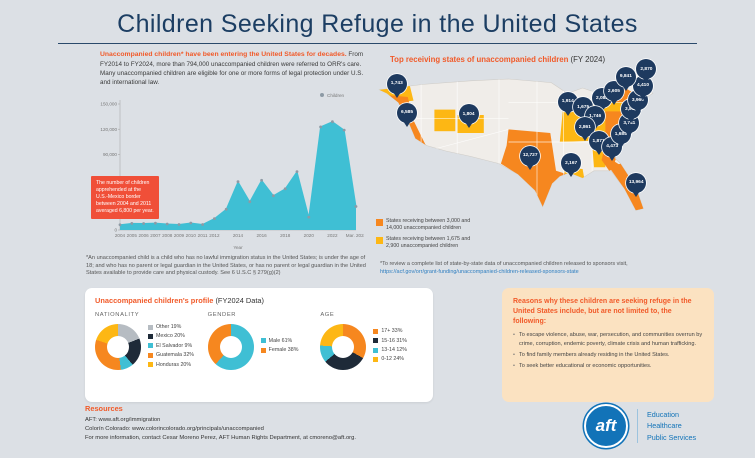 The image size is (755, 458). Describe the element at coordinates (261, 235) in the screenshot. I see `svg-text: 2016` at that location.